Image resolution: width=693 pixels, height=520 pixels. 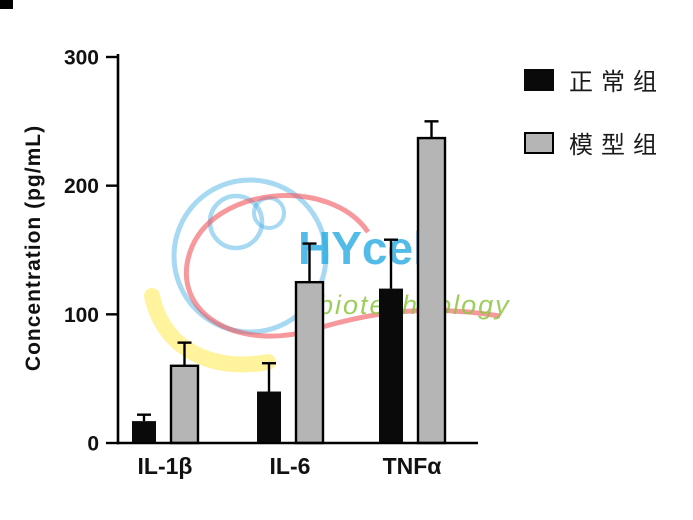 What do you see at coordinates (6, 4) in the screenshot?
I see `corner-artifact` at bounding box center [6, 4].